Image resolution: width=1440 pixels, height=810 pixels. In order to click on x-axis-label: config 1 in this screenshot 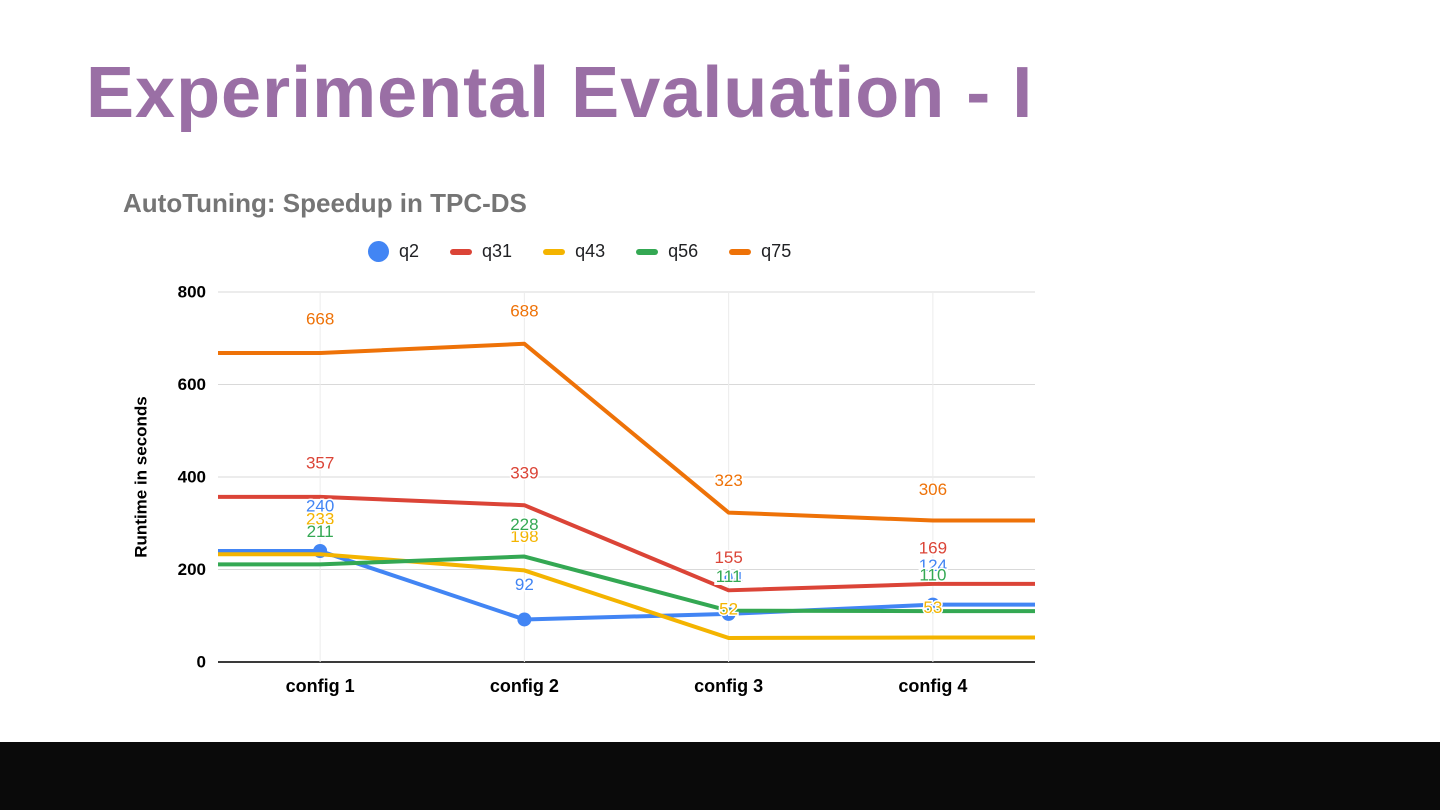, I will do `click(320, 686)`.